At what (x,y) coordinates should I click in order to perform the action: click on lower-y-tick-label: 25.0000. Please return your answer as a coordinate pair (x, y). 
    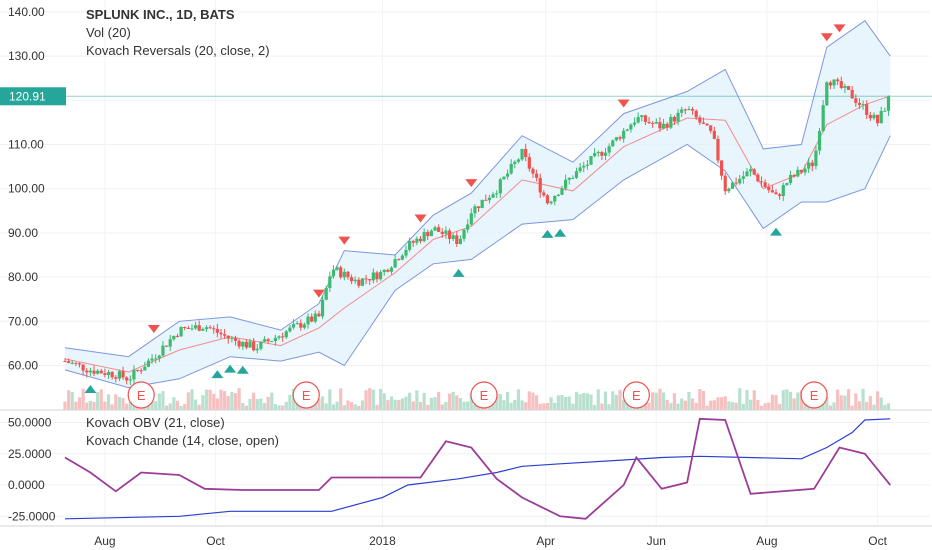
    Looking at the image, I should click on (30, 454).